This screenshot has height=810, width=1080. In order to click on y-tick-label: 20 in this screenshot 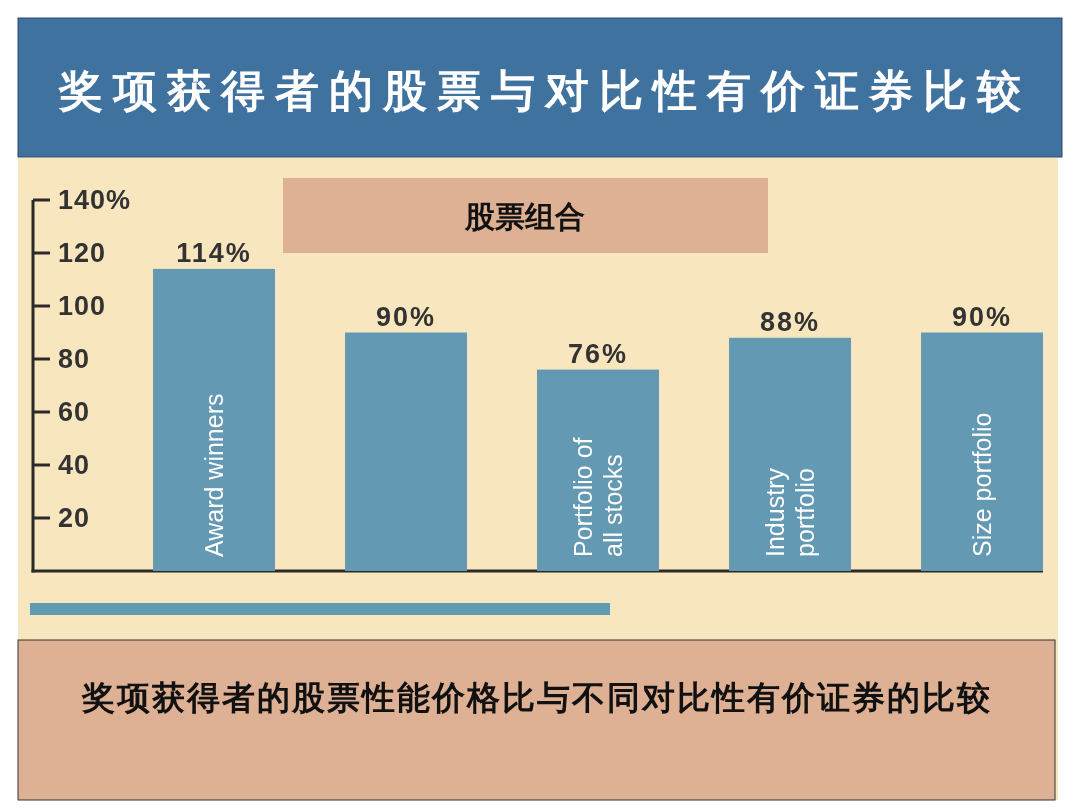, I will do `click(74, 518)`.